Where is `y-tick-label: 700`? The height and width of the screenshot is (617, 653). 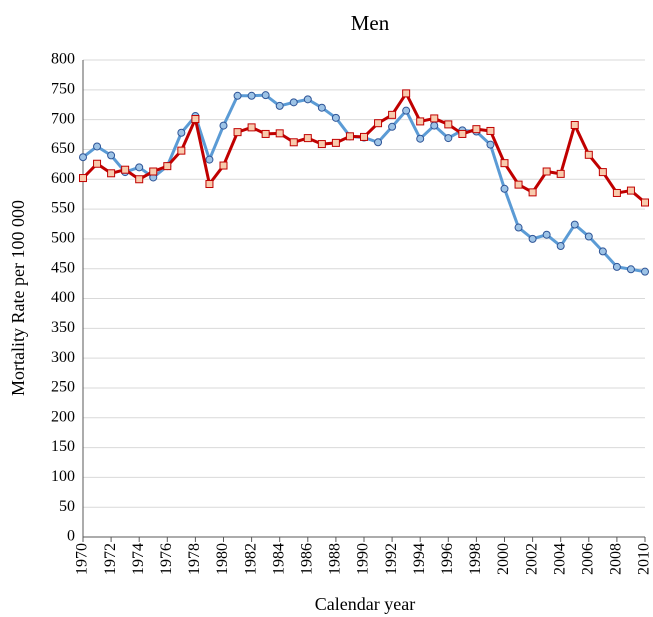 y-tick-label: 700 is located at coordinates (63, 118).